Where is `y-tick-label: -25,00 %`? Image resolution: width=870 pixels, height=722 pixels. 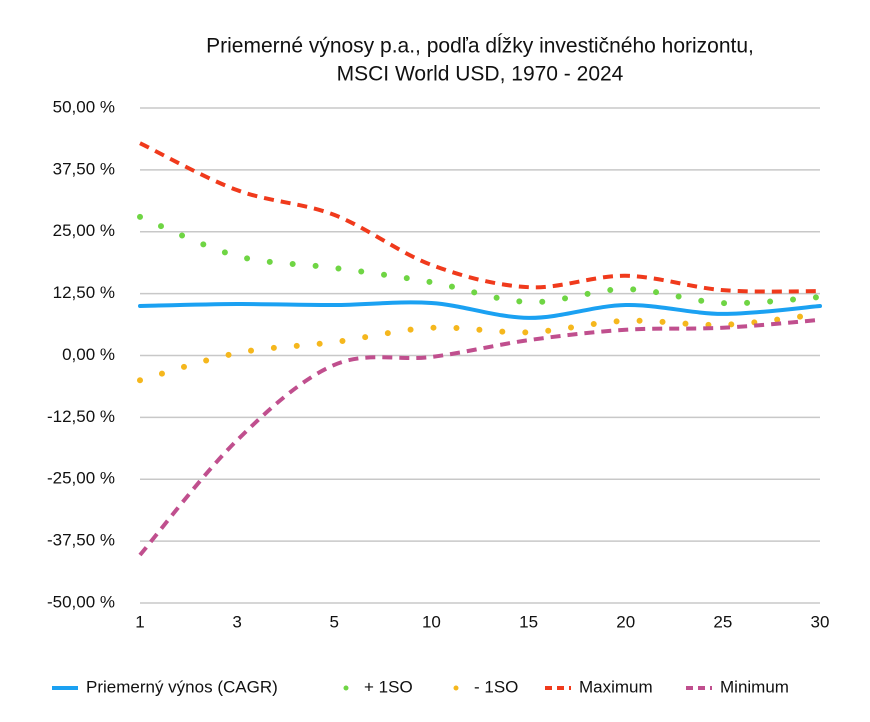 y-tick-label: -25,00 % is located at coordinates (81, 478).